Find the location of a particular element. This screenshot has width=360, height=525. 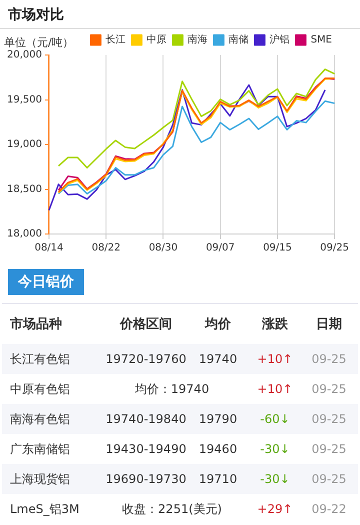

y-tick-label: 19,500 is located at coordinates (24, 100).